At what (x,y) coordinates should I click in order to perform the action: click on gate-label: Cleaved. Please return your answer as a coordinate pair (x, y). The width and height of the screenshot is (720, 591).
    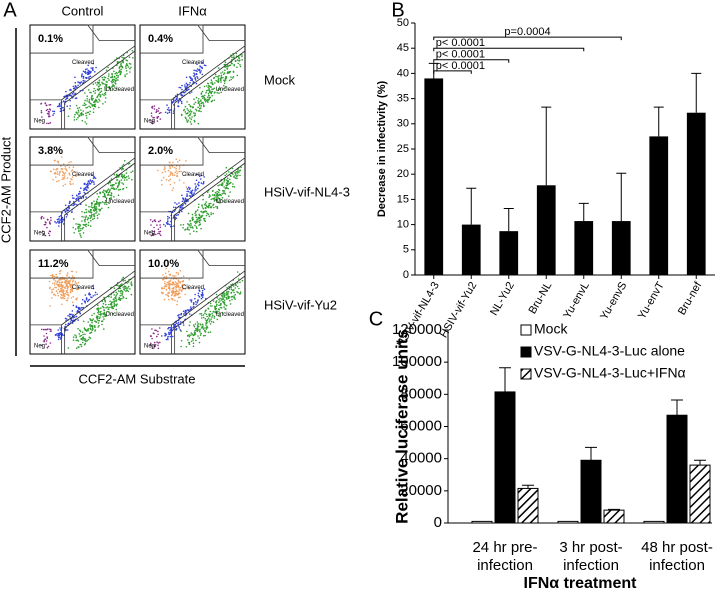
    Looking at the image, I should click on (83, 63).